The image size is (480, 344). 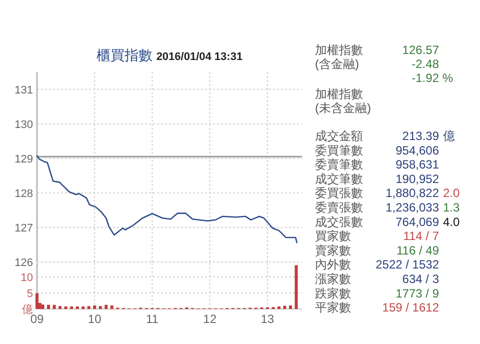 I want to click on text: 114 / 7, so click(x=421, y=236).